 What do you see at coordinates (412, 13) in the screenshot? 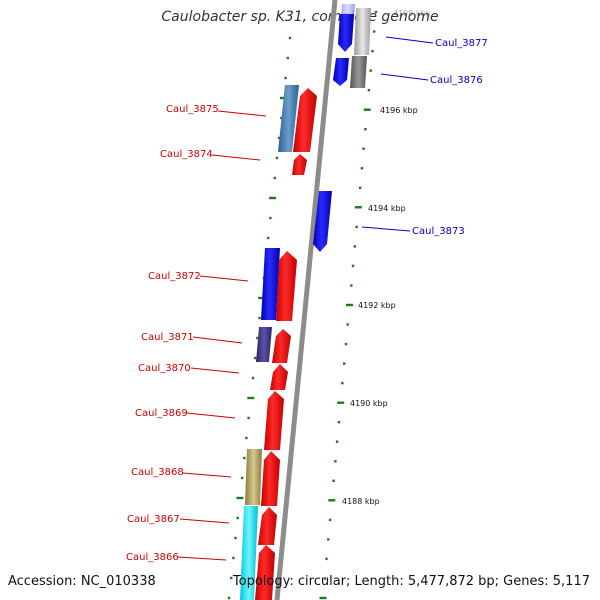
I see `scale-tick-label: 4198 kbp` at bounding box center [412, 13].